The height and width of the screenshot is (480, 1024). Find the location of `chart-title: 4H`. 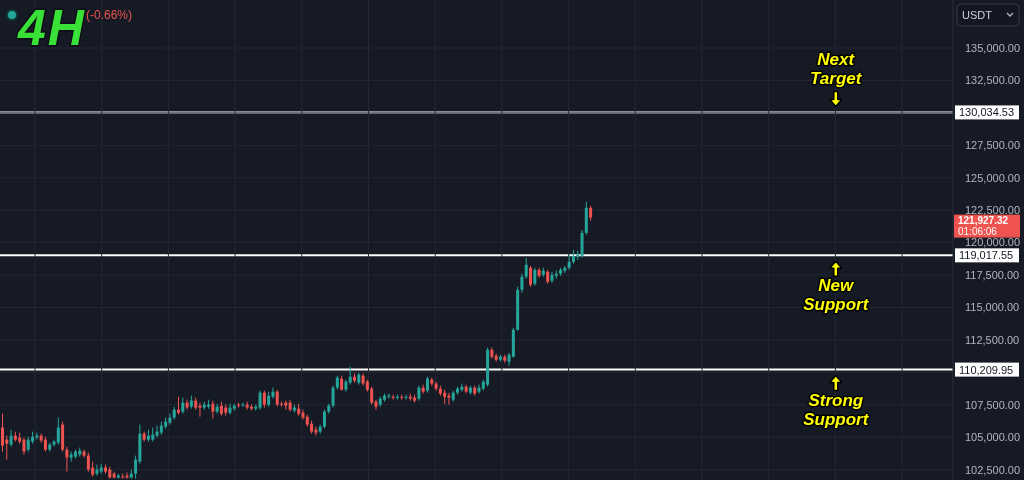

chart-title: 4H is located at coordinates (51, 28).